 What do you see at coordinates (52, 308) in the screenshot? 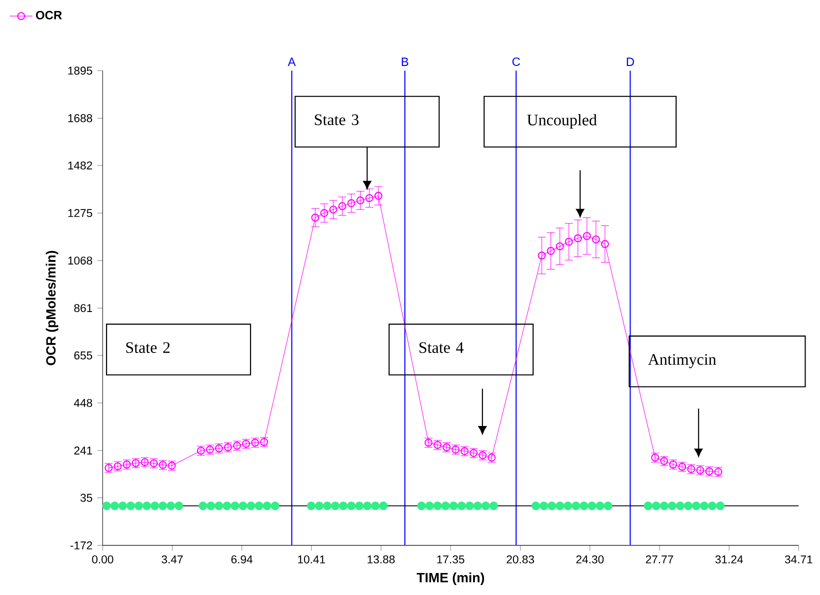
I see `y-axis-title: OCR (pMoles/min)` at bounding box center [52, 308].